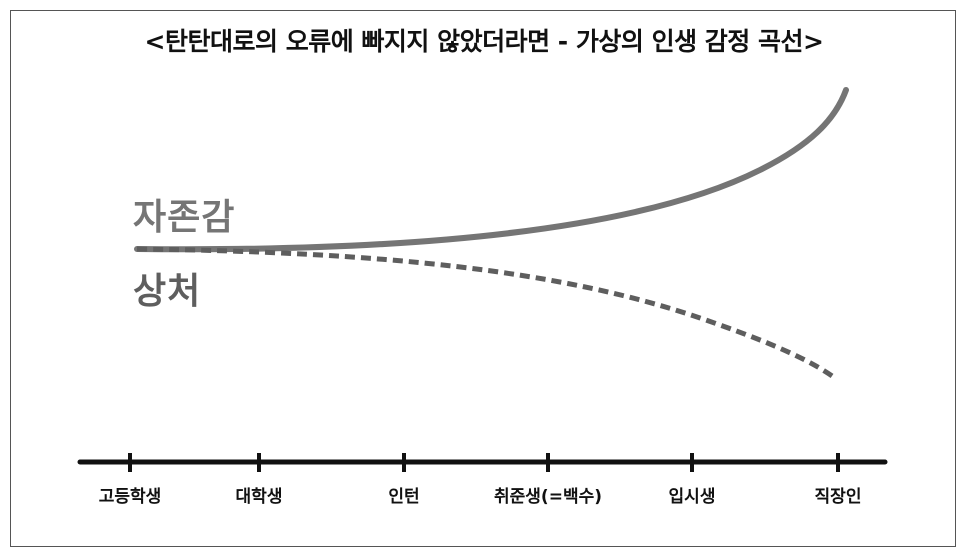 The image size is (968, 559). I want to click on timeline-stage-label: 고등학생, so click(130, 497).